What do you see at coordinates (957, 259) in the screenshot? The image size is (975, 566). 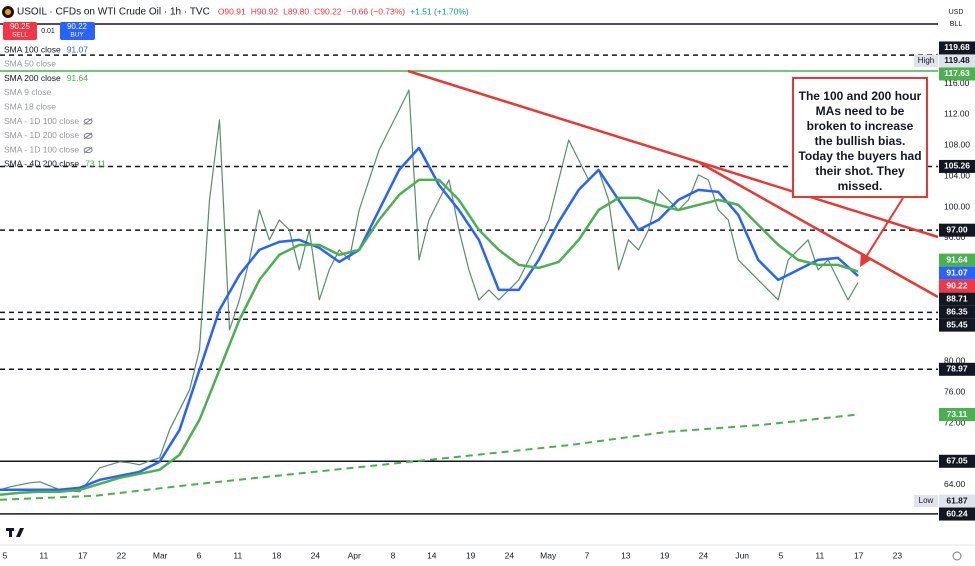 I see `price-badge-label: 91.64` at bounding box center [957, 259].